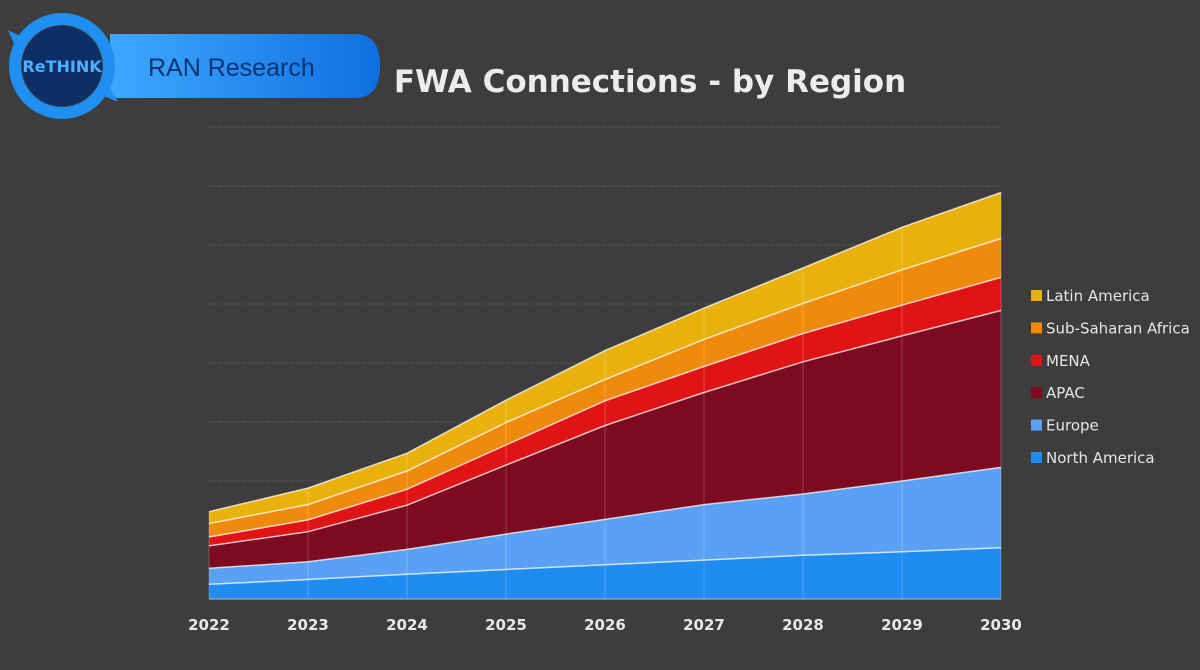 This screenshot has width=1200, height=670. What do you see at coordinates (506, 625) in the screenshot?
I see `x-tick-label: 2025` at bounding box center [506, 625].